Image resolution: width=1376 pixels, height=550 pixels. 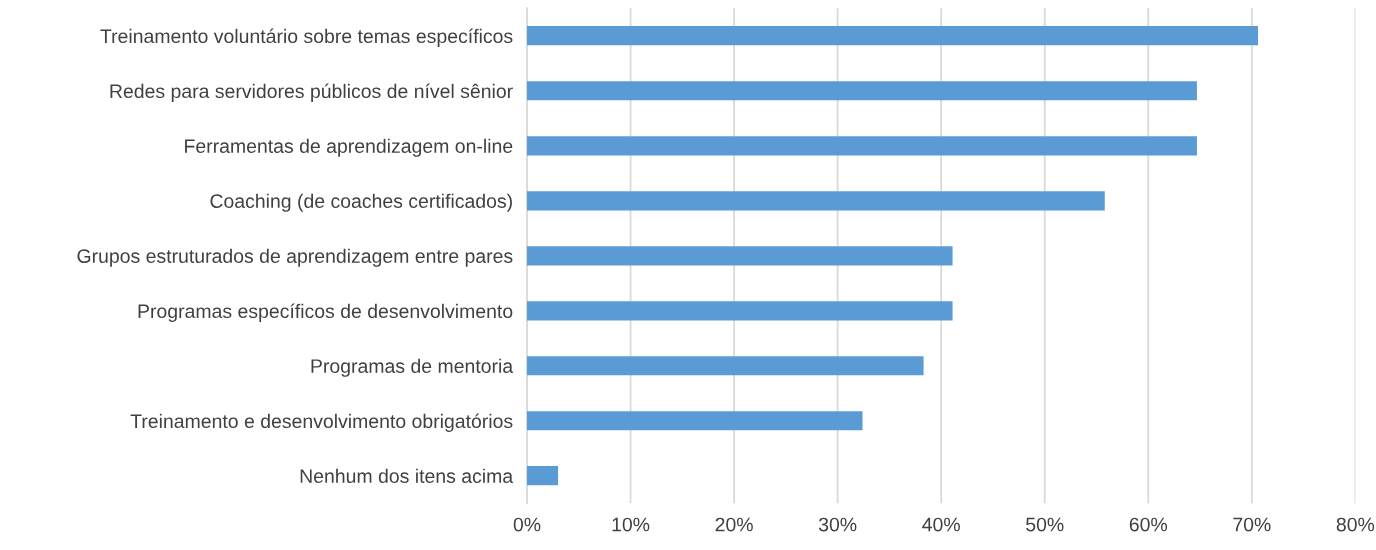 What do you see at coordinates (412, 367) in the screenshot?
I see `y-tick-label: Programas de mentoria` at bounding box center [412, 367].